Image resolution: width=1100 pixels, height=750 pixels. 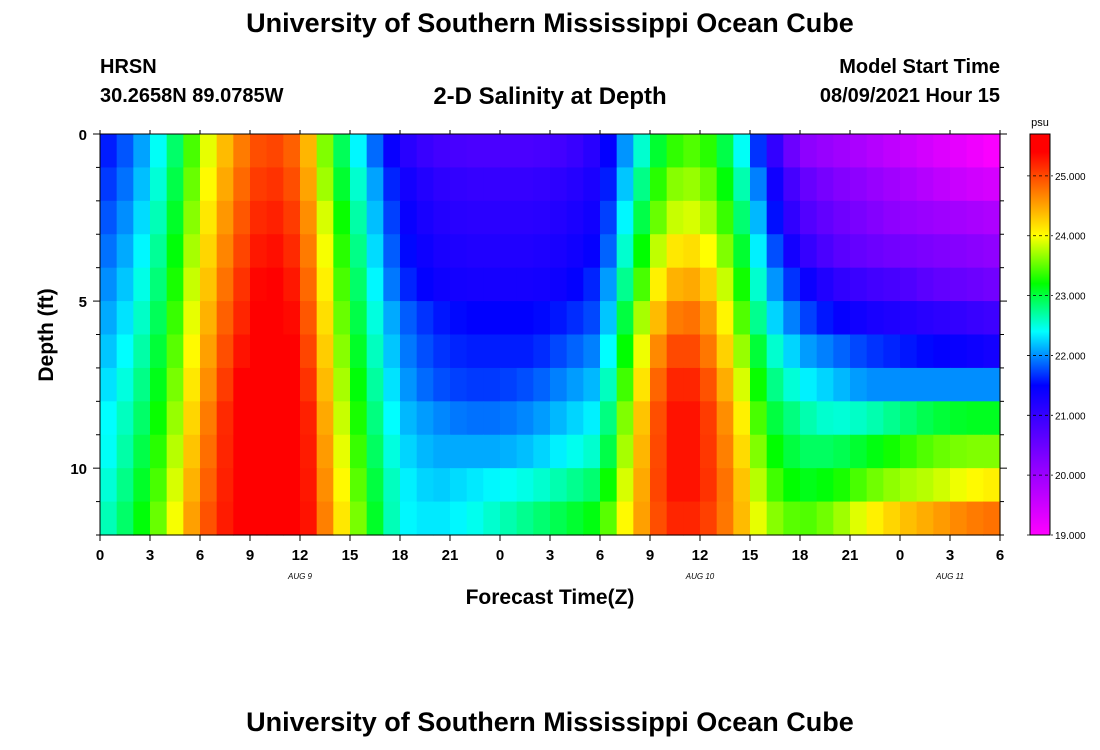 I want to click on station-name: HRSN, so click(x=128, y=67).